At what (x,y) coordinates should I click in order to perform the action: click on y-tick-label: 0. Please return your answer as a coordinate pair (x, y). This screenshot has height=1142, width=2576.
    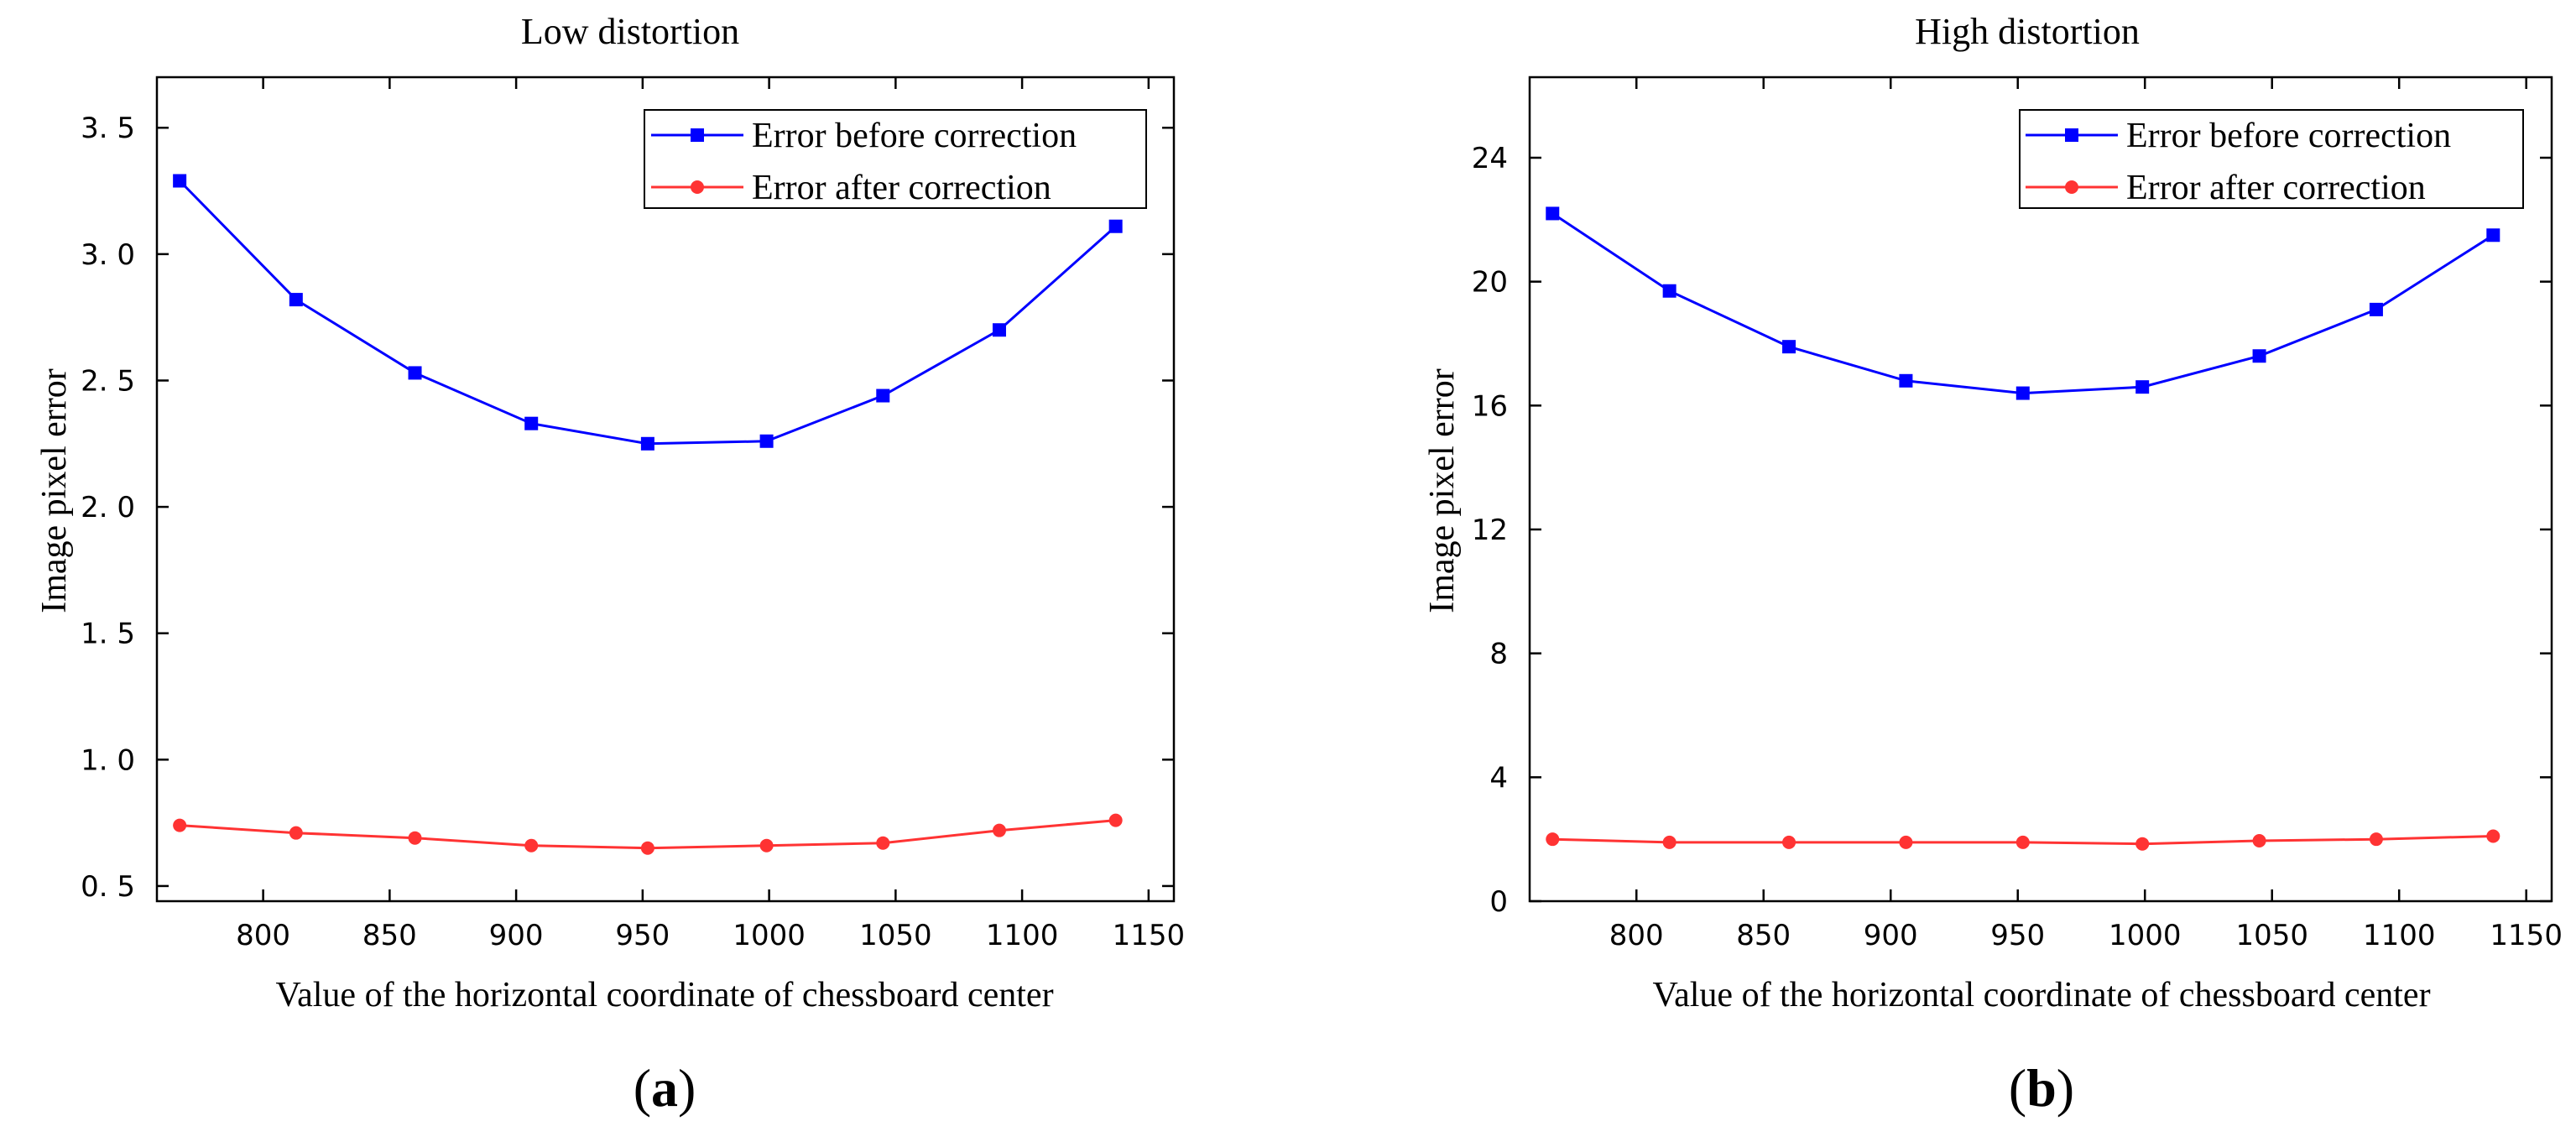
    Looking at the image, I should click on (1498, 902).